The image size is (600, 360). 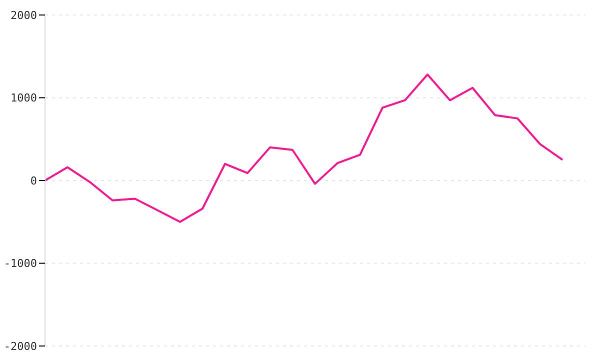 I want to click on y-tick-label: -2000, so click(x=20, y=346).